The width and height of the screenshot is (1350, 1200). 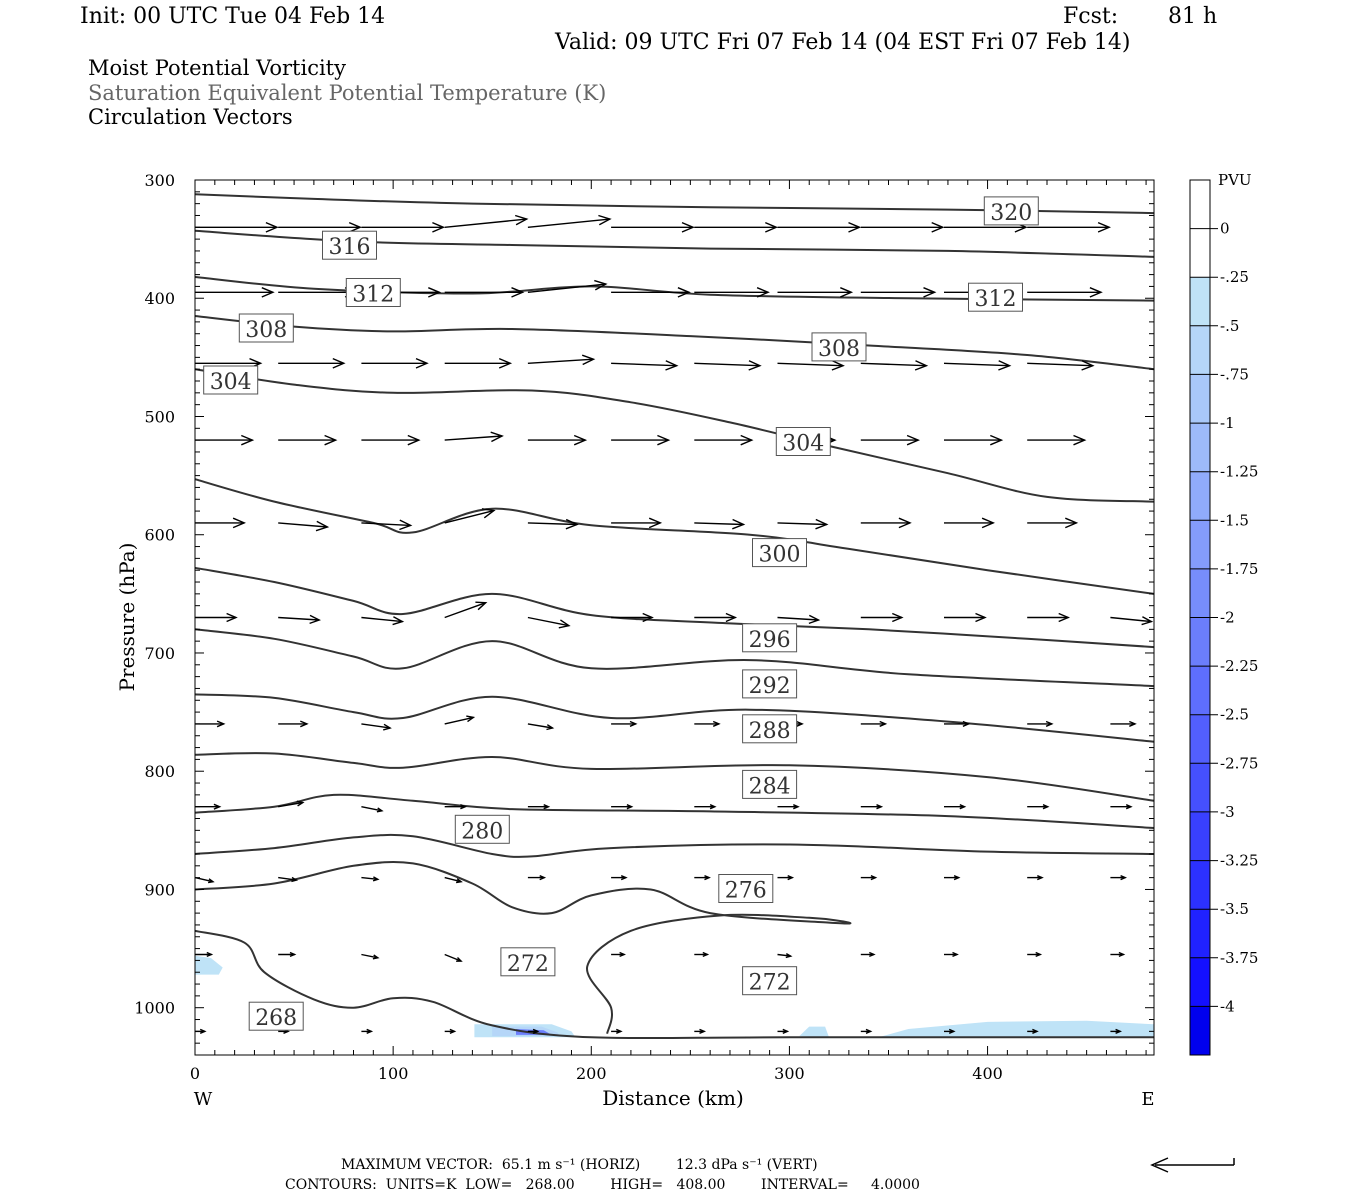 I want to click on contour-label-text: 288, so click(x=770, y=731).